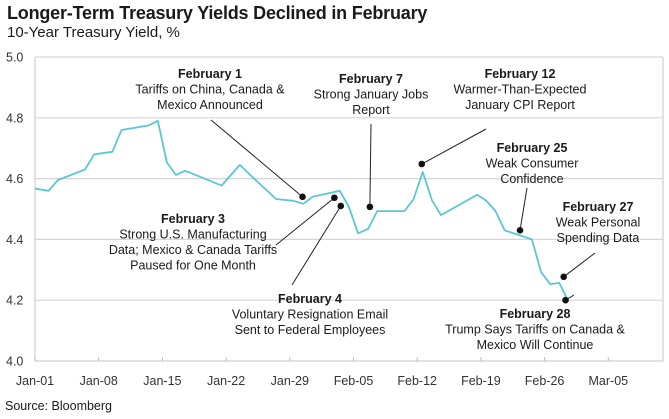 The height and width of the screenshot is (419, 669). I want to click on annotation-date: February 3, so click(193, 219).